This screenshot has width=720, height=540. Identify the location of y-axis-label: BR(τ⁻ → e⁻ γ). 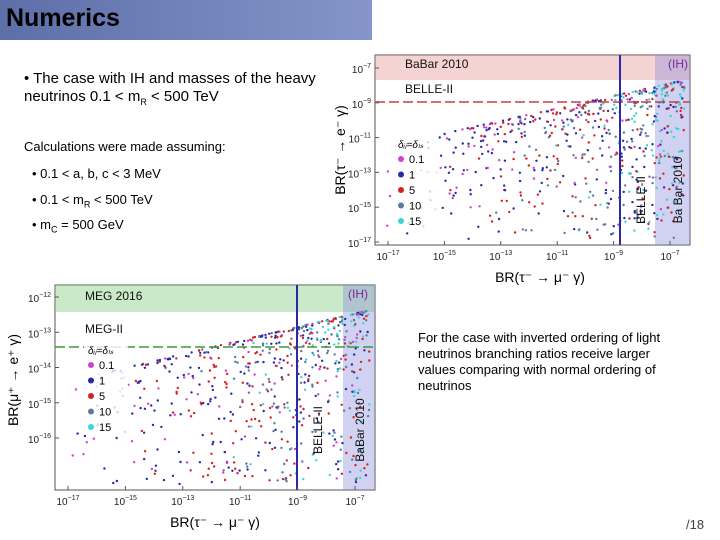
(340, 150).